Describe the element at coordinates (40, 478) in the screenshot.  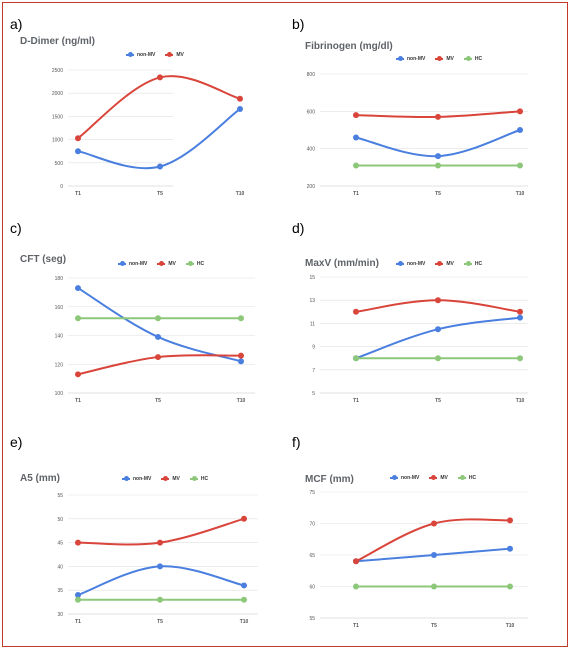
I see `chart-title: A5 (mm)` at that location.